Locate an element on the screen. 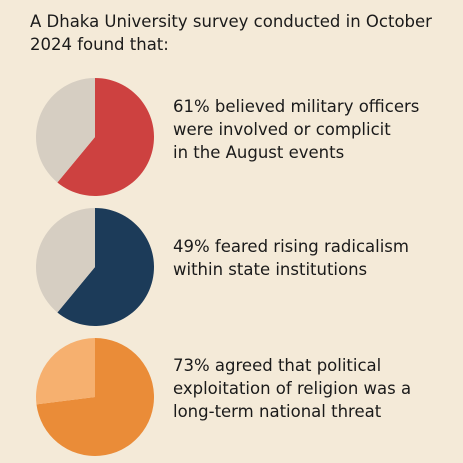 The width and height of the screenshot is (463, 463). pie-chart-military-officers is located at coordinates (95, 137).